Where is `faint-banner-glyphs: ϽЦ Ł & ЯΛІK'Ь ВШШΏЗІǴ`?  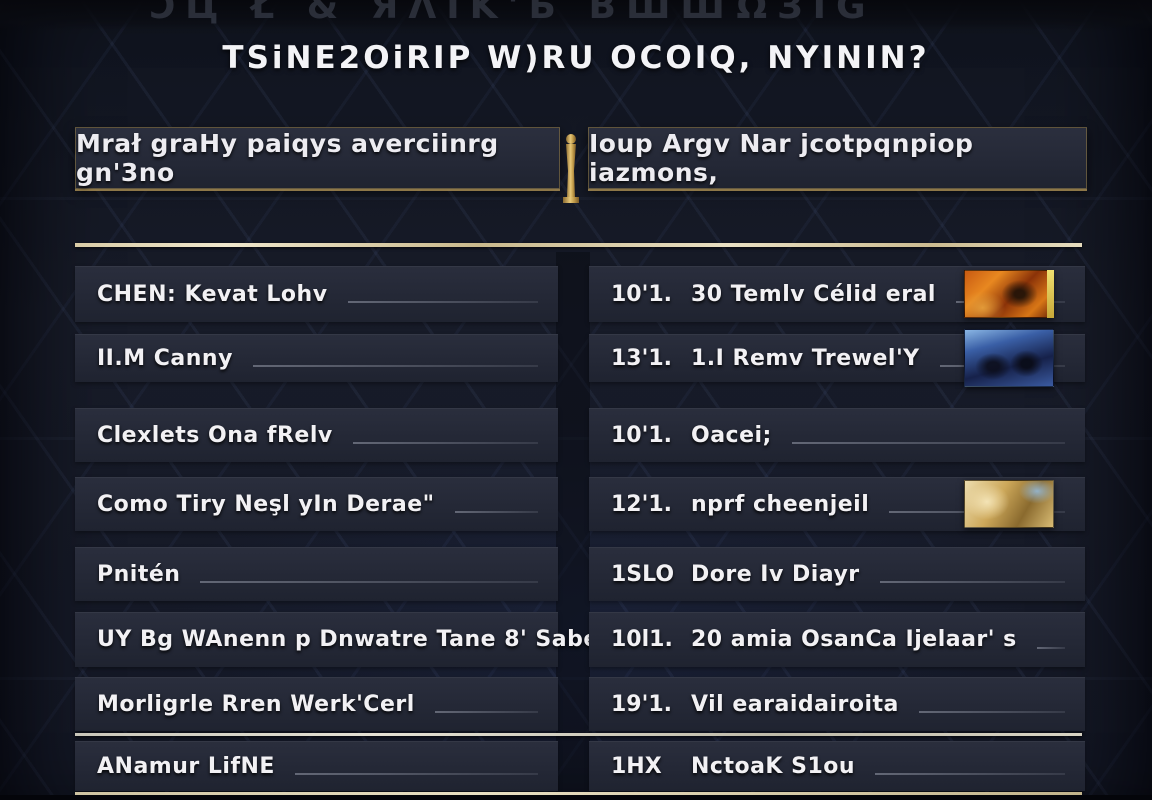 faint-banner-glyphs: ϽЦ Ł & ЯΛІK'Ь ВШШΏЗІǴ is located at coordinates (513, 13).